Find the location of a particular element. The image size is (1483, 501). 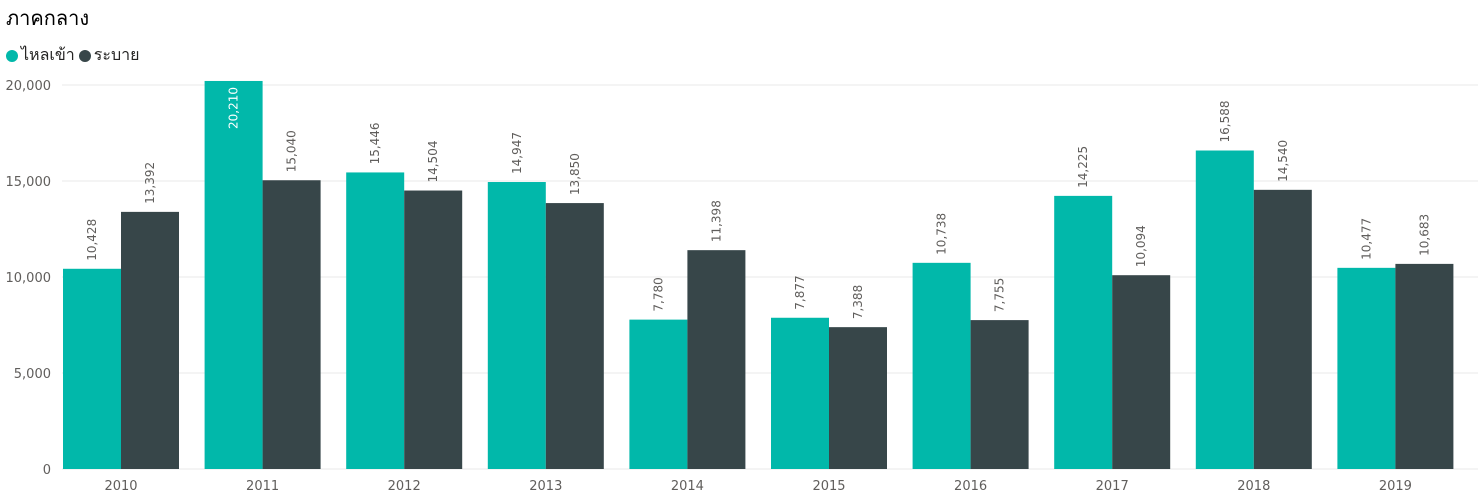

data-label: 10,738 is located at coordinates (942, 234).